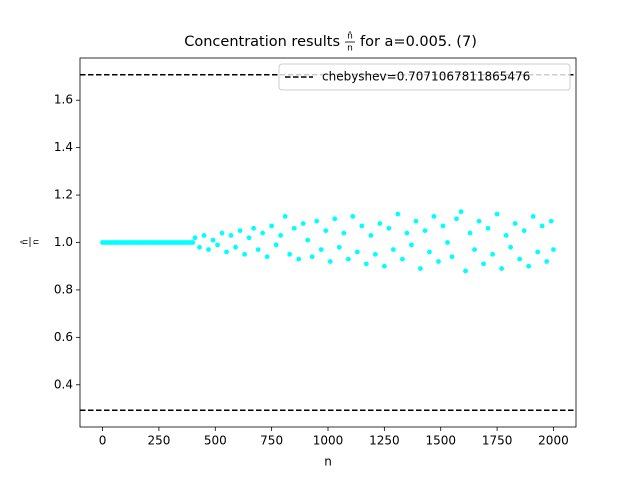  I want to click on x-tick-label: 1500, so click(440, 441).